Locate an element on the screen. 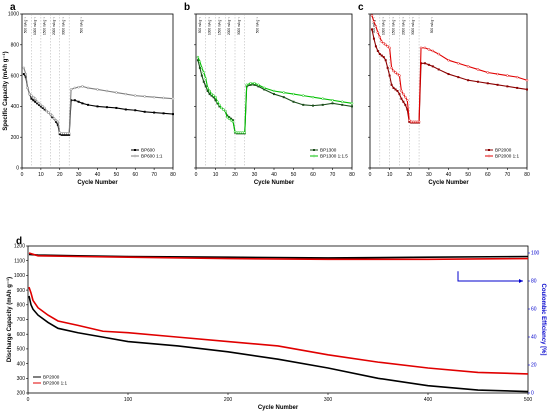 This screenshot has width=550, height=412. legend-label: BP600 1:1 is located at coordinates (152, 156).